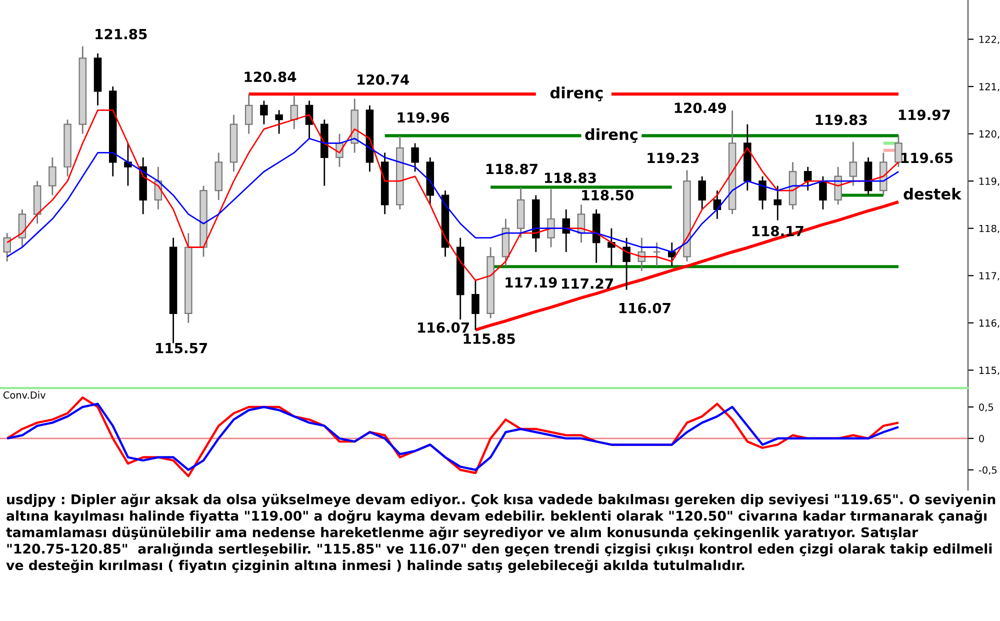 This screenshot has width=1000, height=621. I want to click on y-tick-label: 122,, so click(989, 40).